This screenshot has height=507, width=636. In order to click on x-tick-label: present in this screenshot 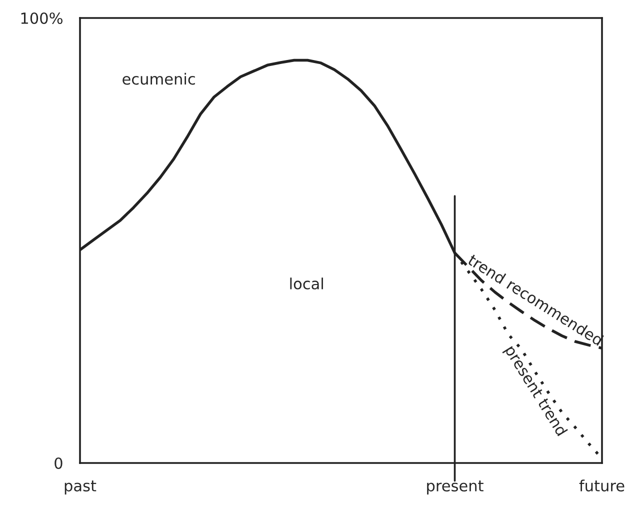, I will do `click(455, 487)`.